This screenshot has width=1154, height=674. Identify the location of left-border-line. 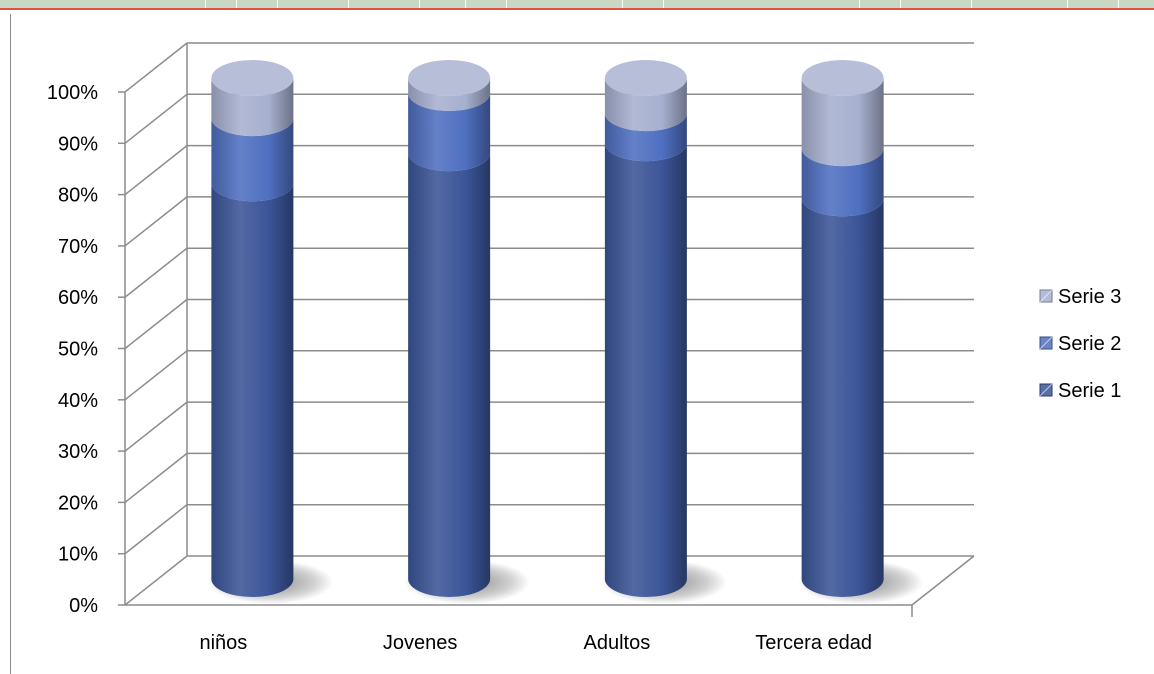
(10, 344).